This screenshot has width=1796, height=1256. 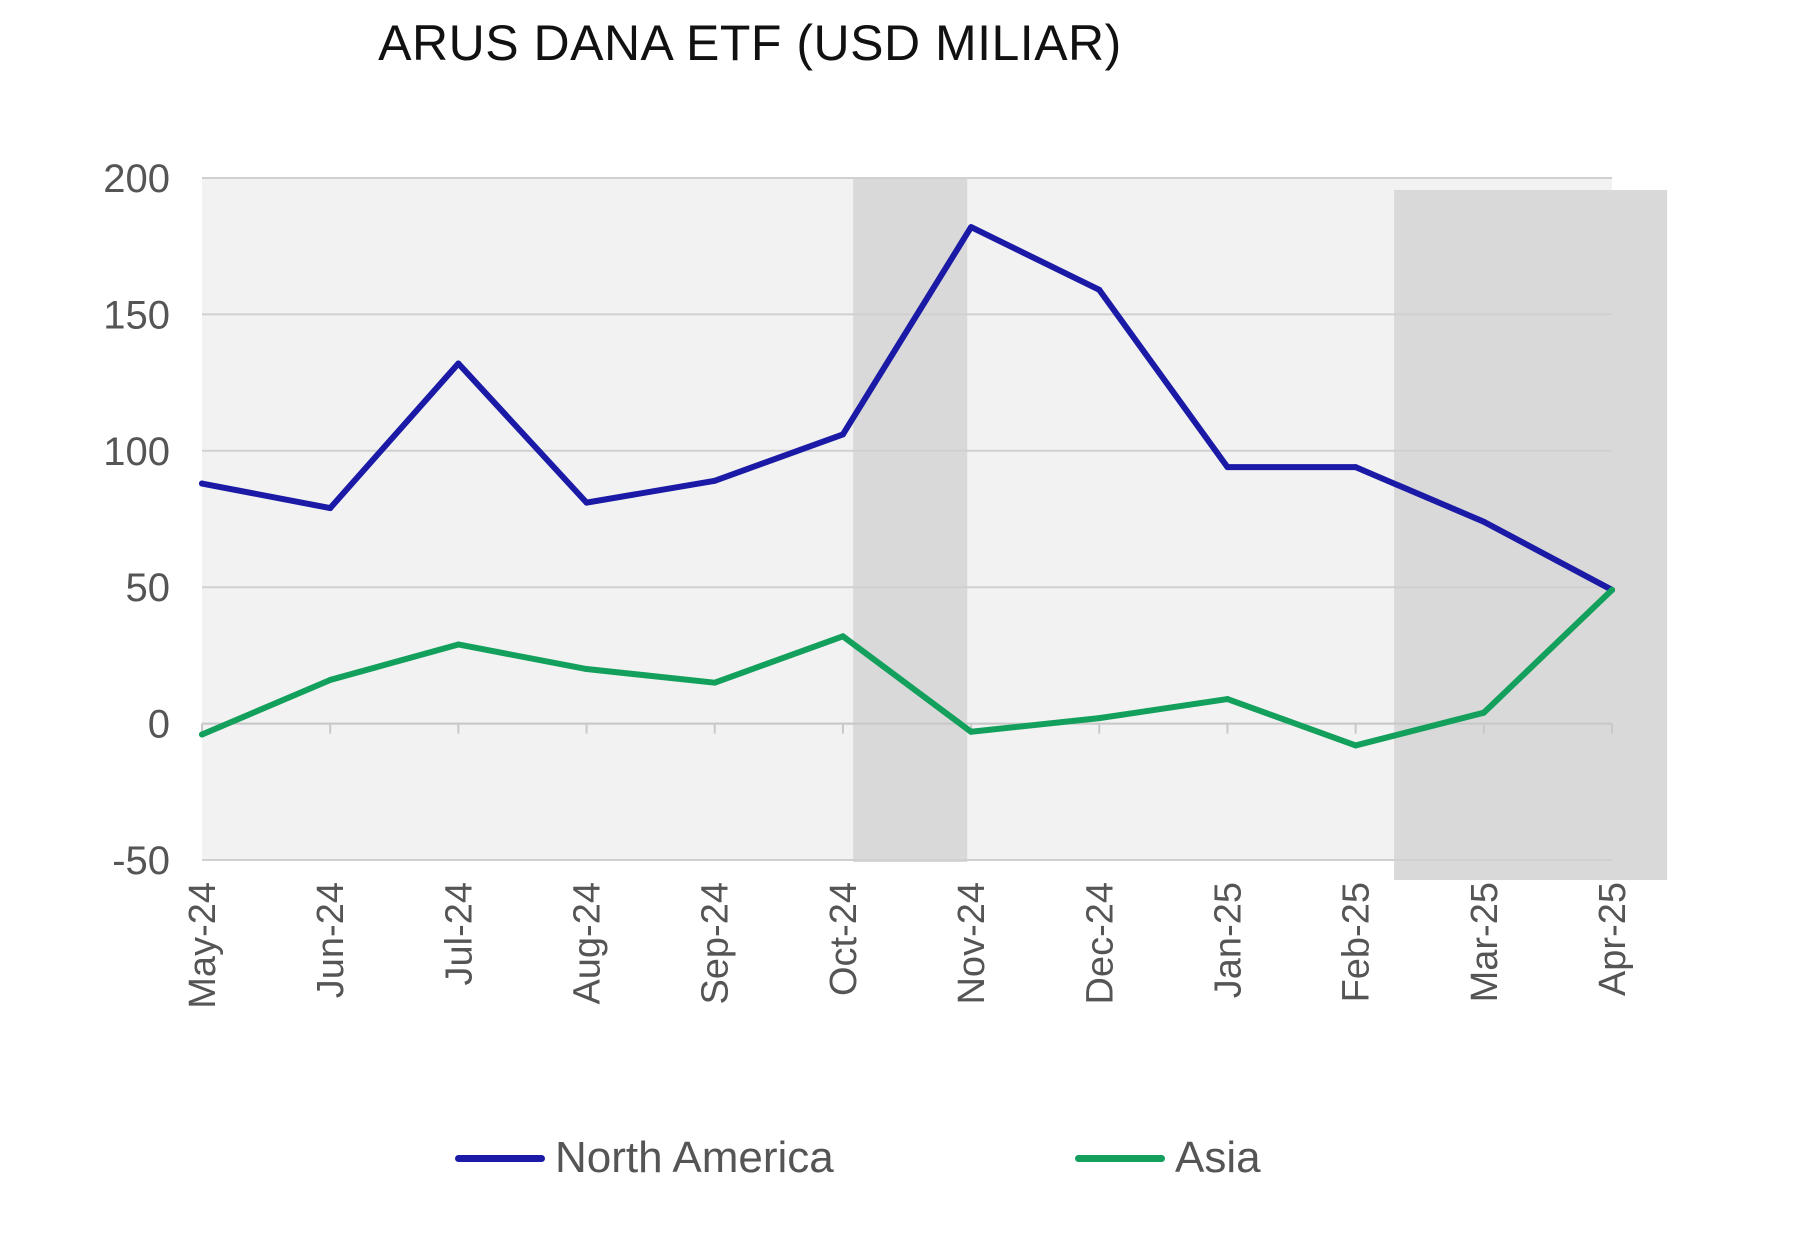 What do you see at coordinates (136, 520) in the screenshot?
I see `y-axis-ticks: 200 150 100 50 0 -50` at bounding box center [136, 520].